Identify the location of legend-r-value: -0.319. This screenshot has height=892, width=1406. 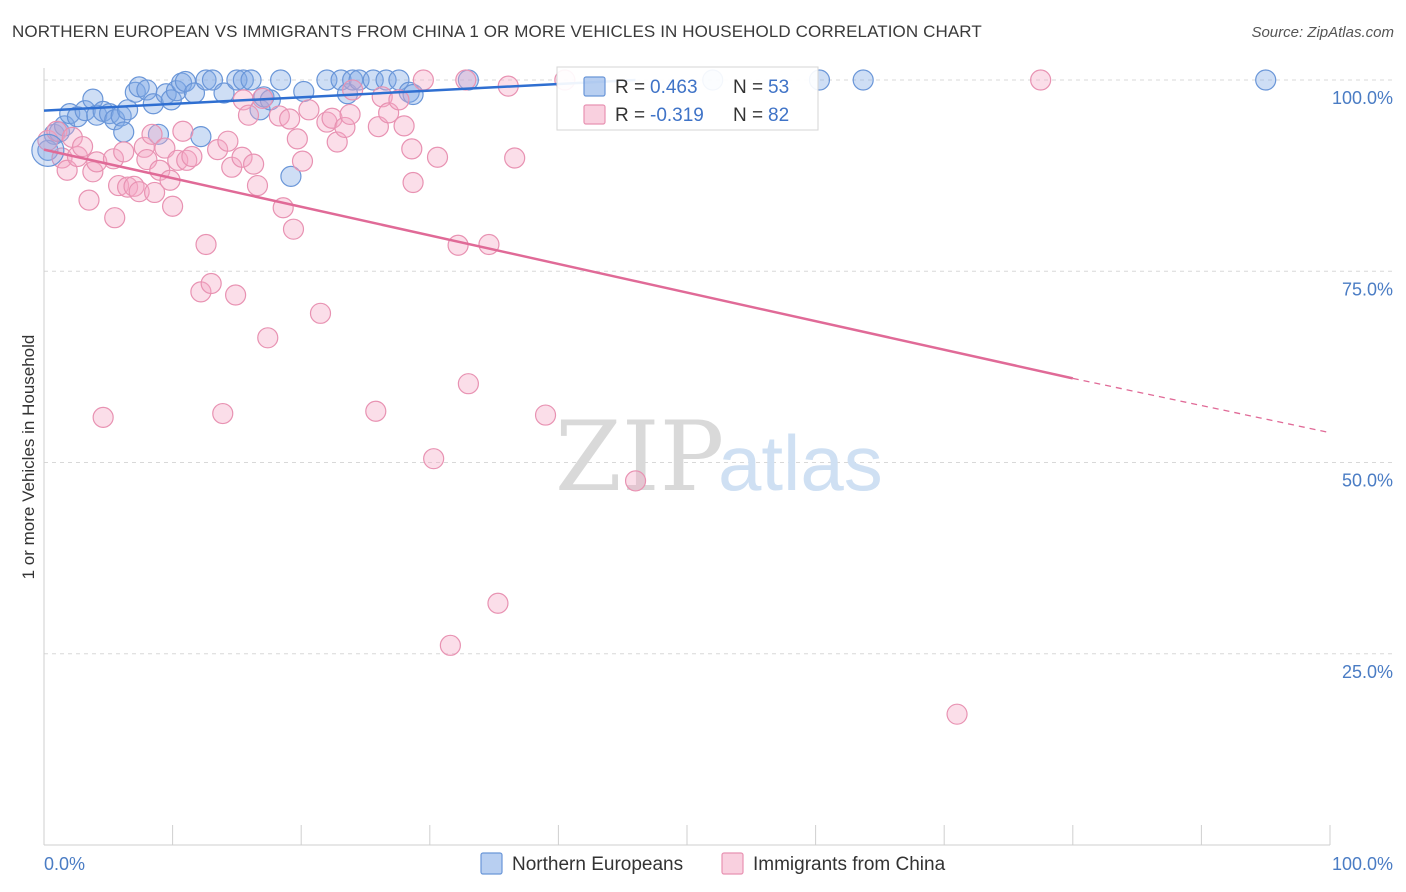
(677, 115).